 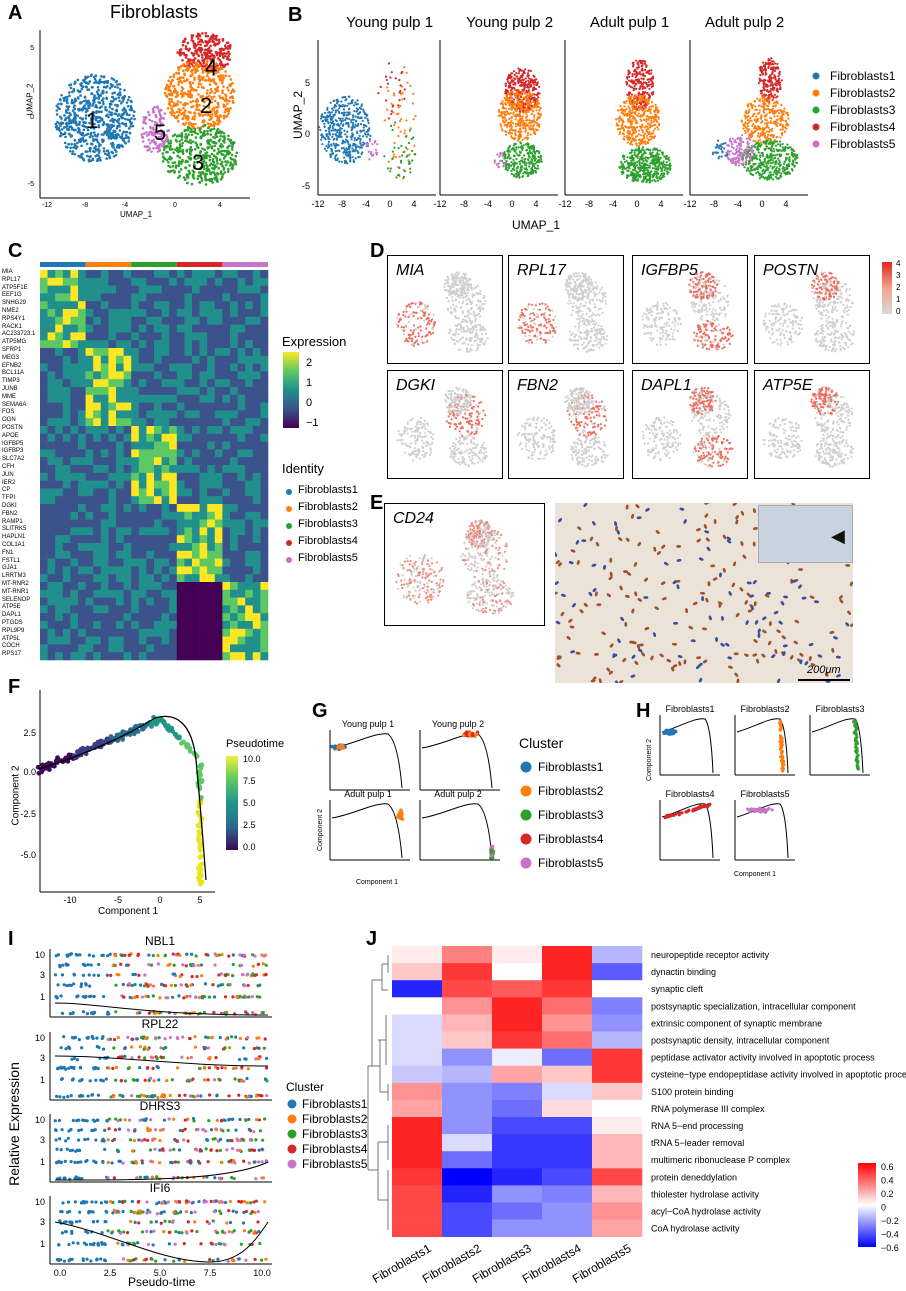 I want to click on panel-label-i: I, so click(x=11, y=939).